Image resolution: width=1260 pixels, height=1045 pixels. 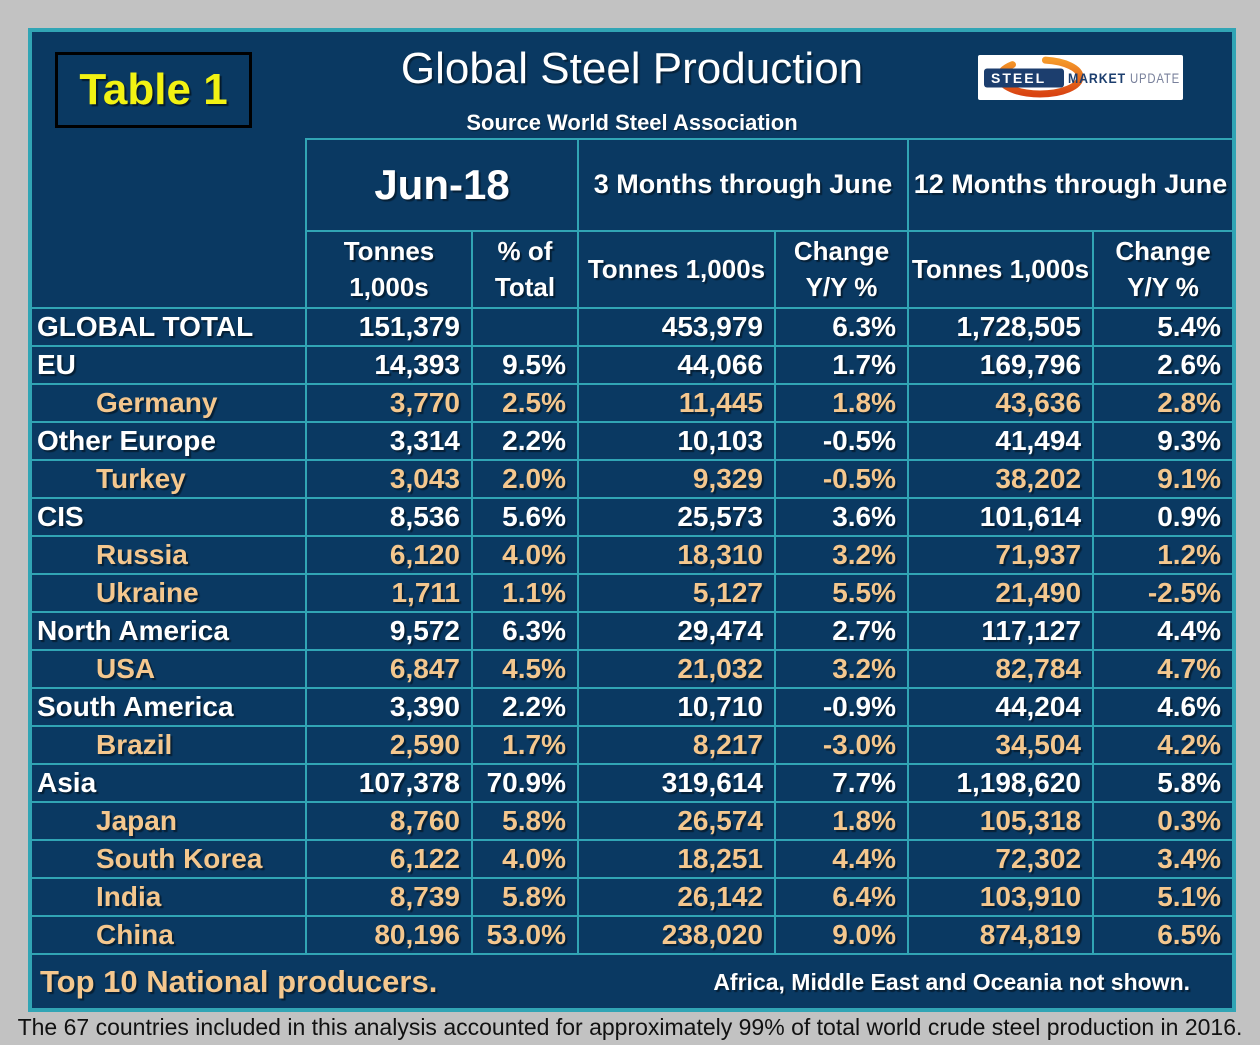 What do you see at coordinates (1024, 78) in the screenshot?
I see `logo-steel-pill` at bounding box center [1024, 78].